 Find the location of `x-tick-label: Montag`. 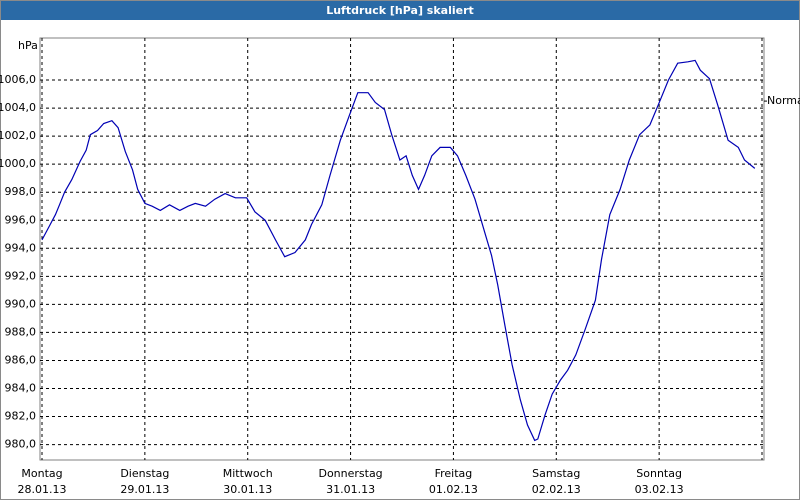

x-tick-label: Montag is located at coordinates (41, 473).